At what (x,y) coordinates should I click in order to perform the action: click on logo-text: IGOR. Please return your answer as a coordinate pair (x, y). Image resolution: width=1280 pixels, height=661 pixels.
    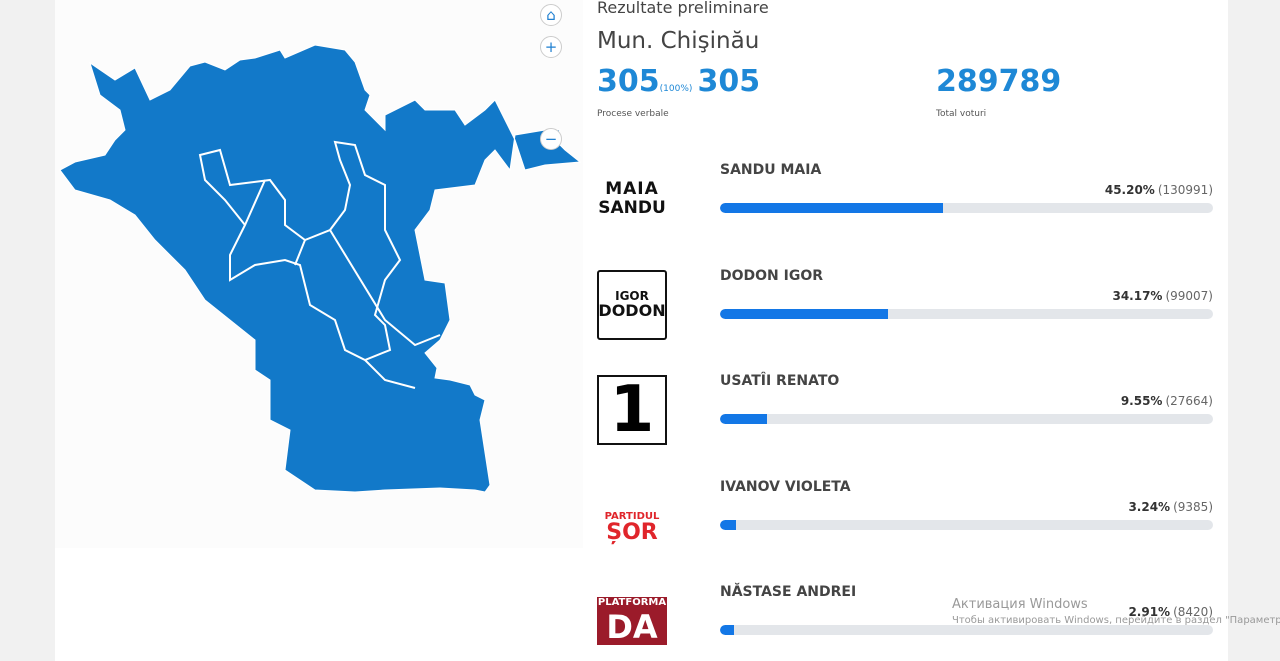
    Looking at the image, I should click on (632, 296).